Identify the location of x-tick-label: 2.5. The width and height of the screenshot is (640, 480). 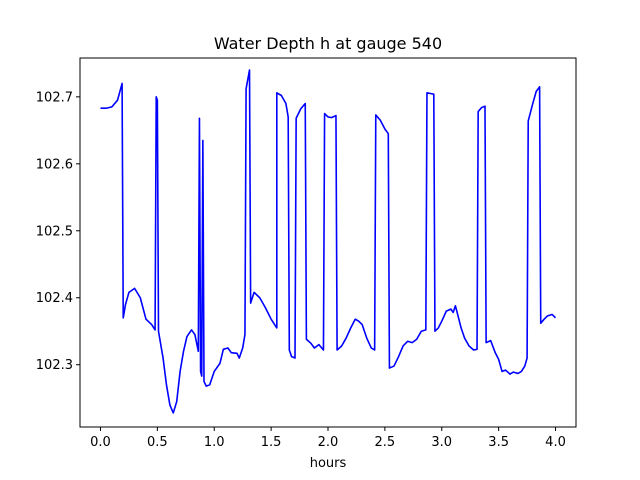
(385, 442).